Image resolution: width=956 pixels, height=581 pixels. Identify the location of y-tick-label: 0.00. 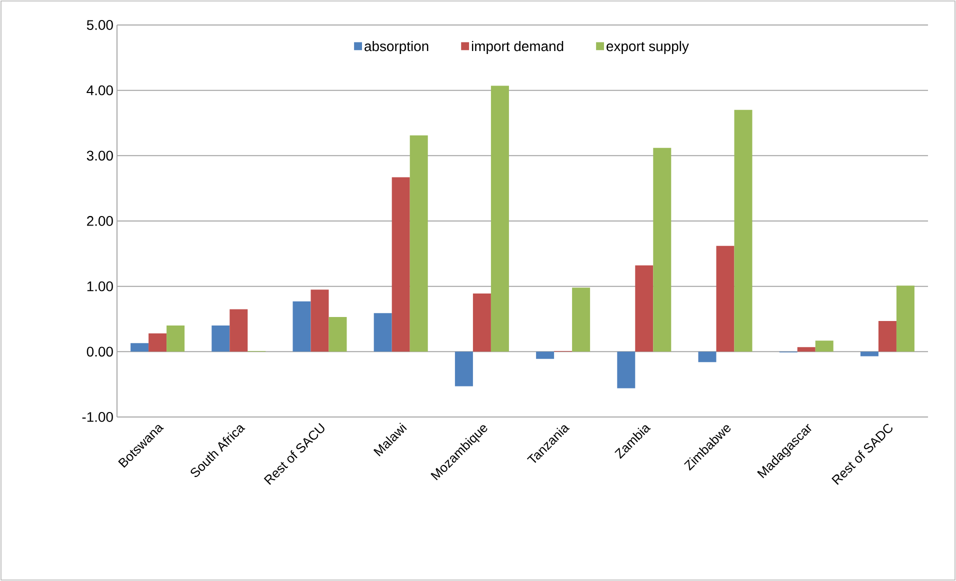
(99, 351).